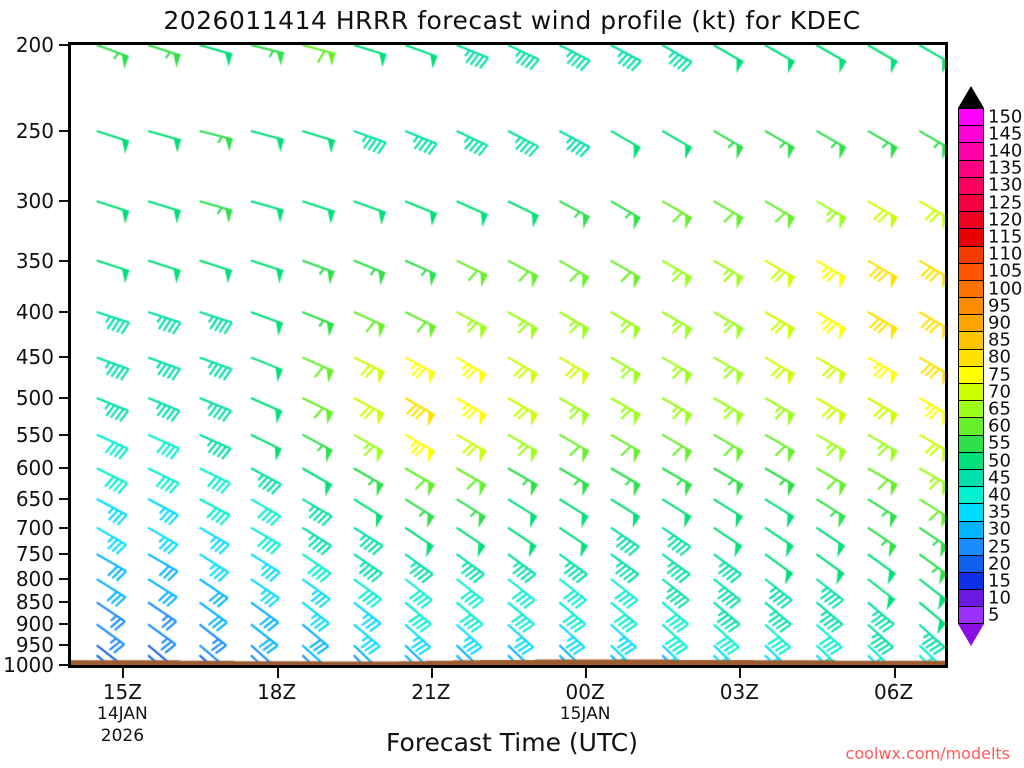 The image size is (1024, 768). What do you see at coordinates (1005, 168) in the screenshot?
I see `colorbar-tick-label: 135` at bounding box center [1005, 168].